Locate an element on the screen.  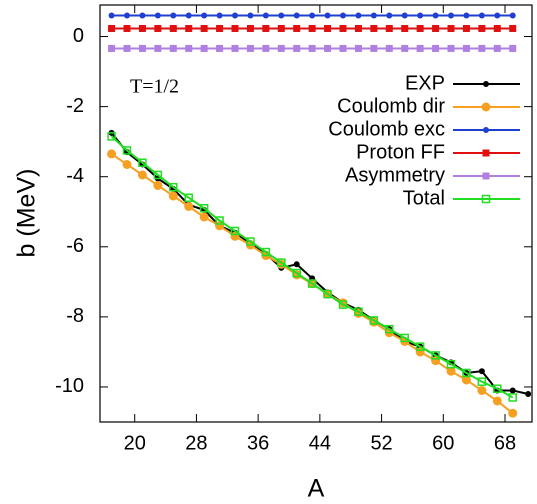
y-tick-label: -2 is located at coordinates (75, 106).